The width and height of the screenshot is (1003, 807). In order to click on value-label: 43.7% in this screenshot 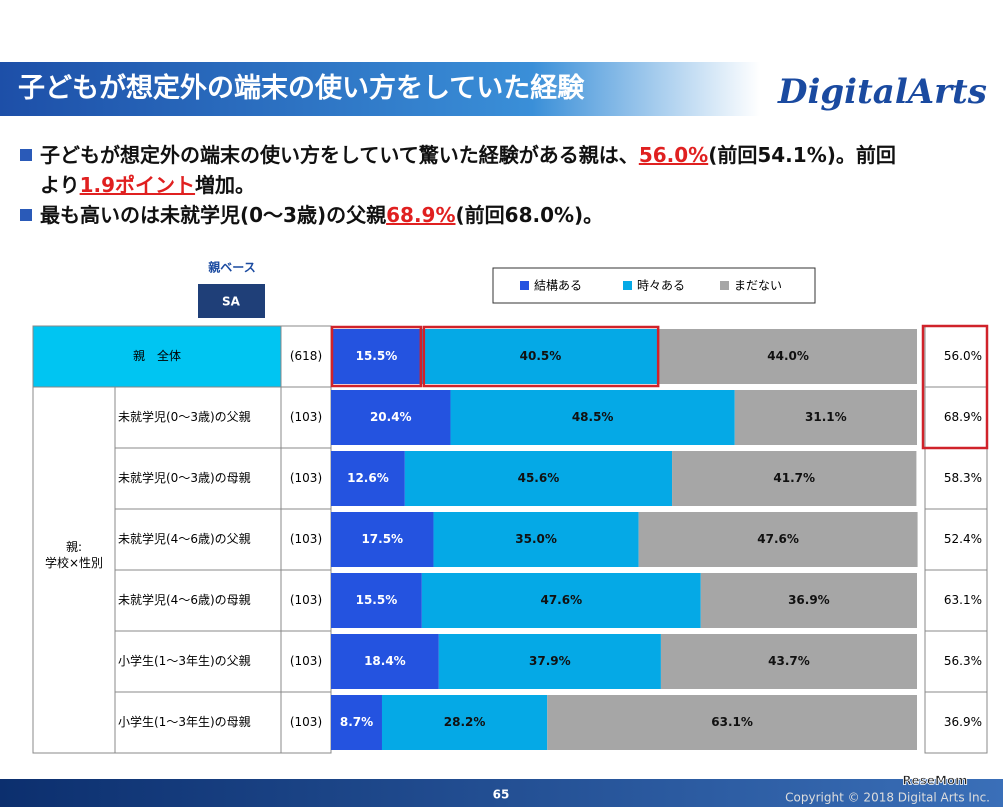, I will do `click(789, 661)`.